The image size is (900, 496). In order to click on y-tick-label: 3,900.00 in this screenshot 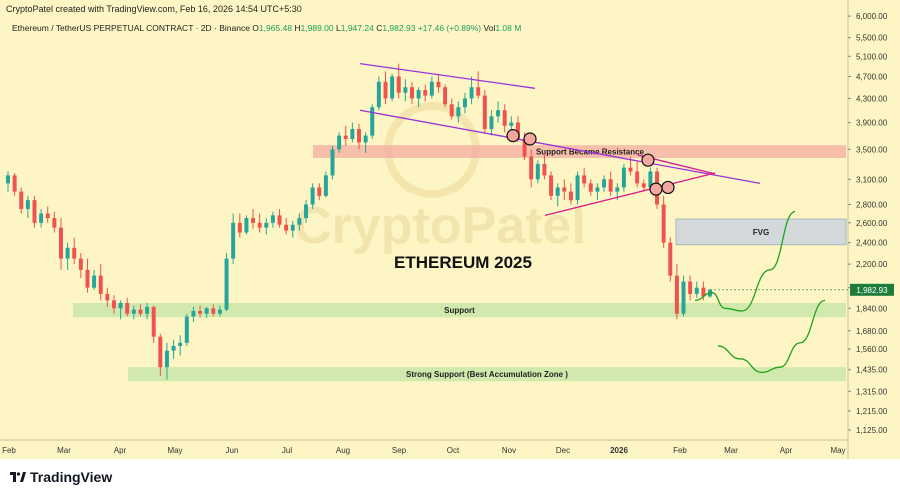, I will do `click(872, 123)`.